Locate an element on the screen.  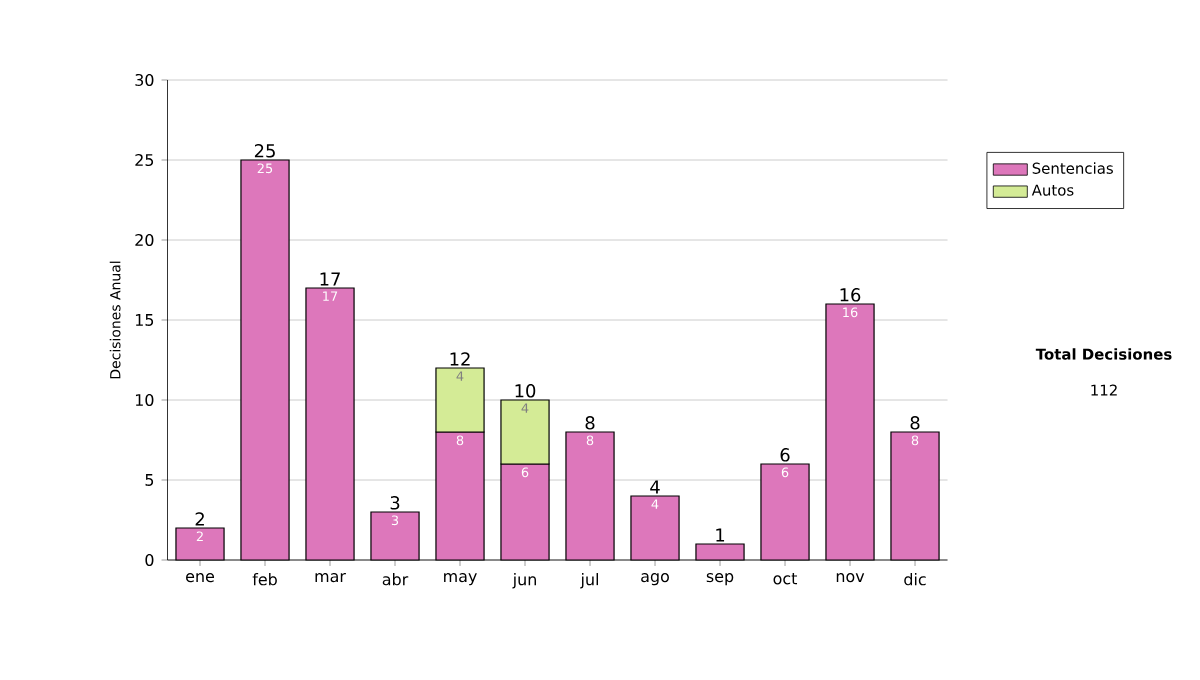
total-label: 12 is located at coordinates (460, 359).